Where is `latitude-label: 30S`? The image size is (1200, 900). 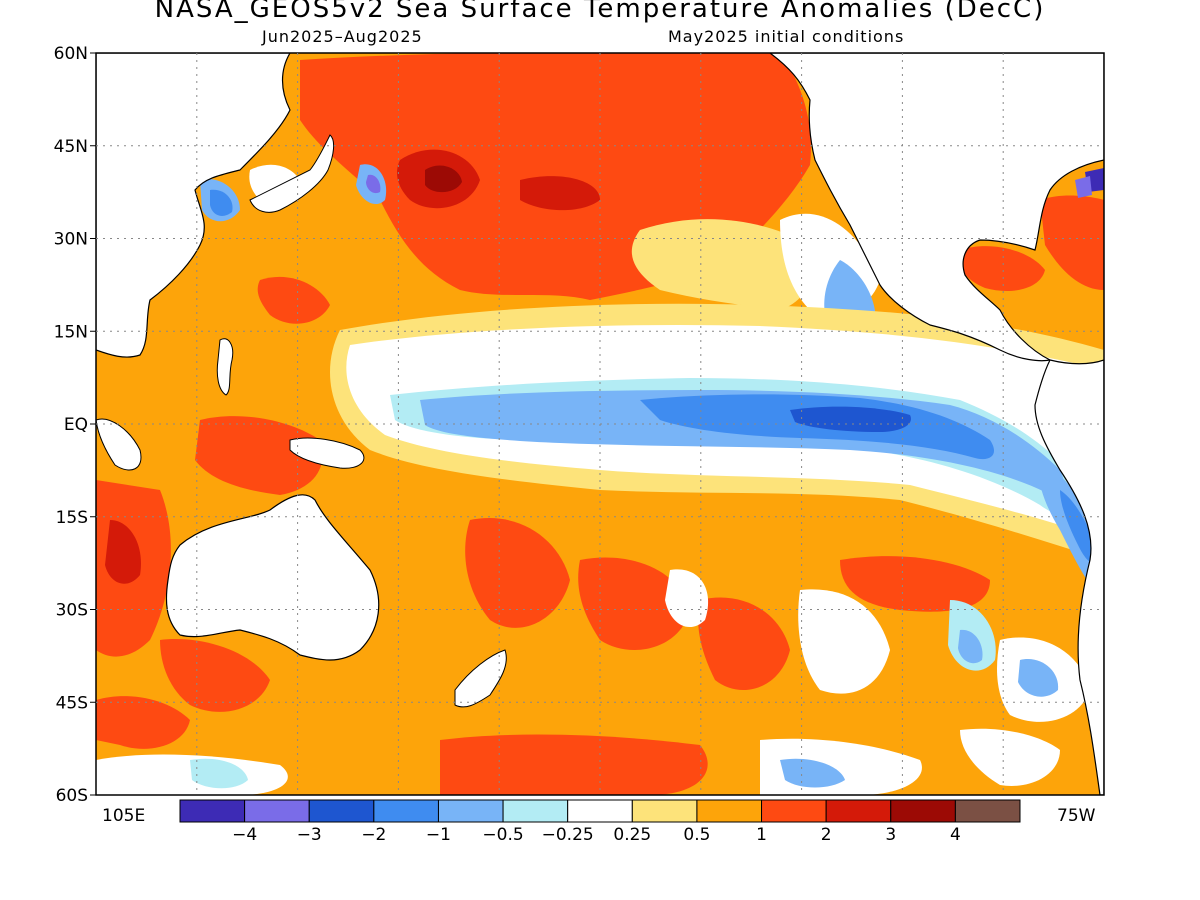
latitude-label: 30S is located at coordinates (72, 611).